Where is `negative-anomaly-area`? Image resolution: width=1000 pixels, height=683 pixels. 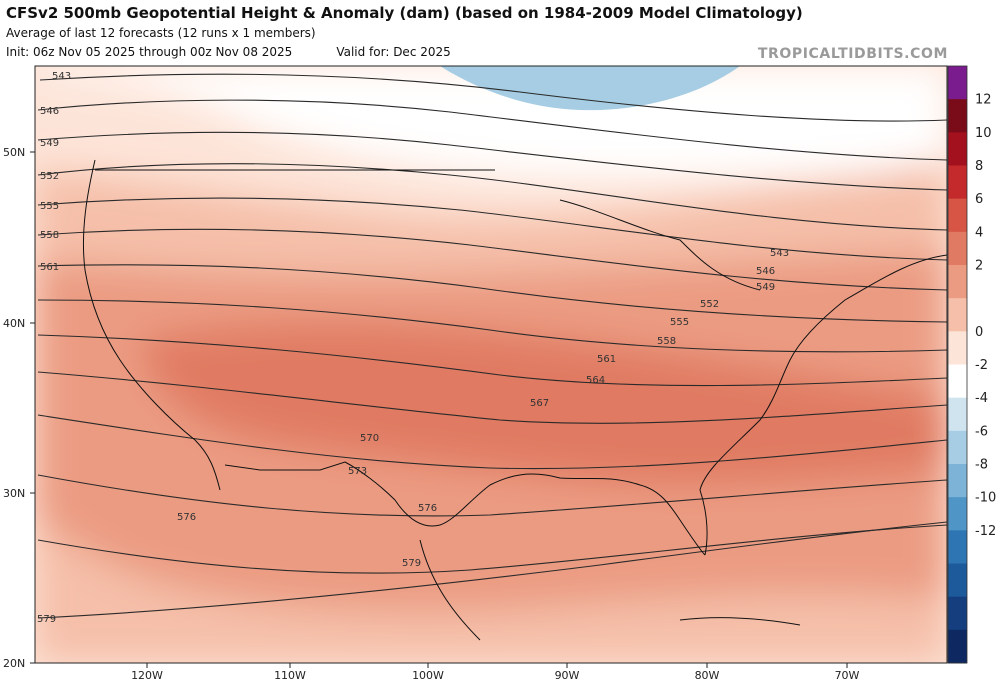 negative-anomaly-area is located at coordinates (590, 88).